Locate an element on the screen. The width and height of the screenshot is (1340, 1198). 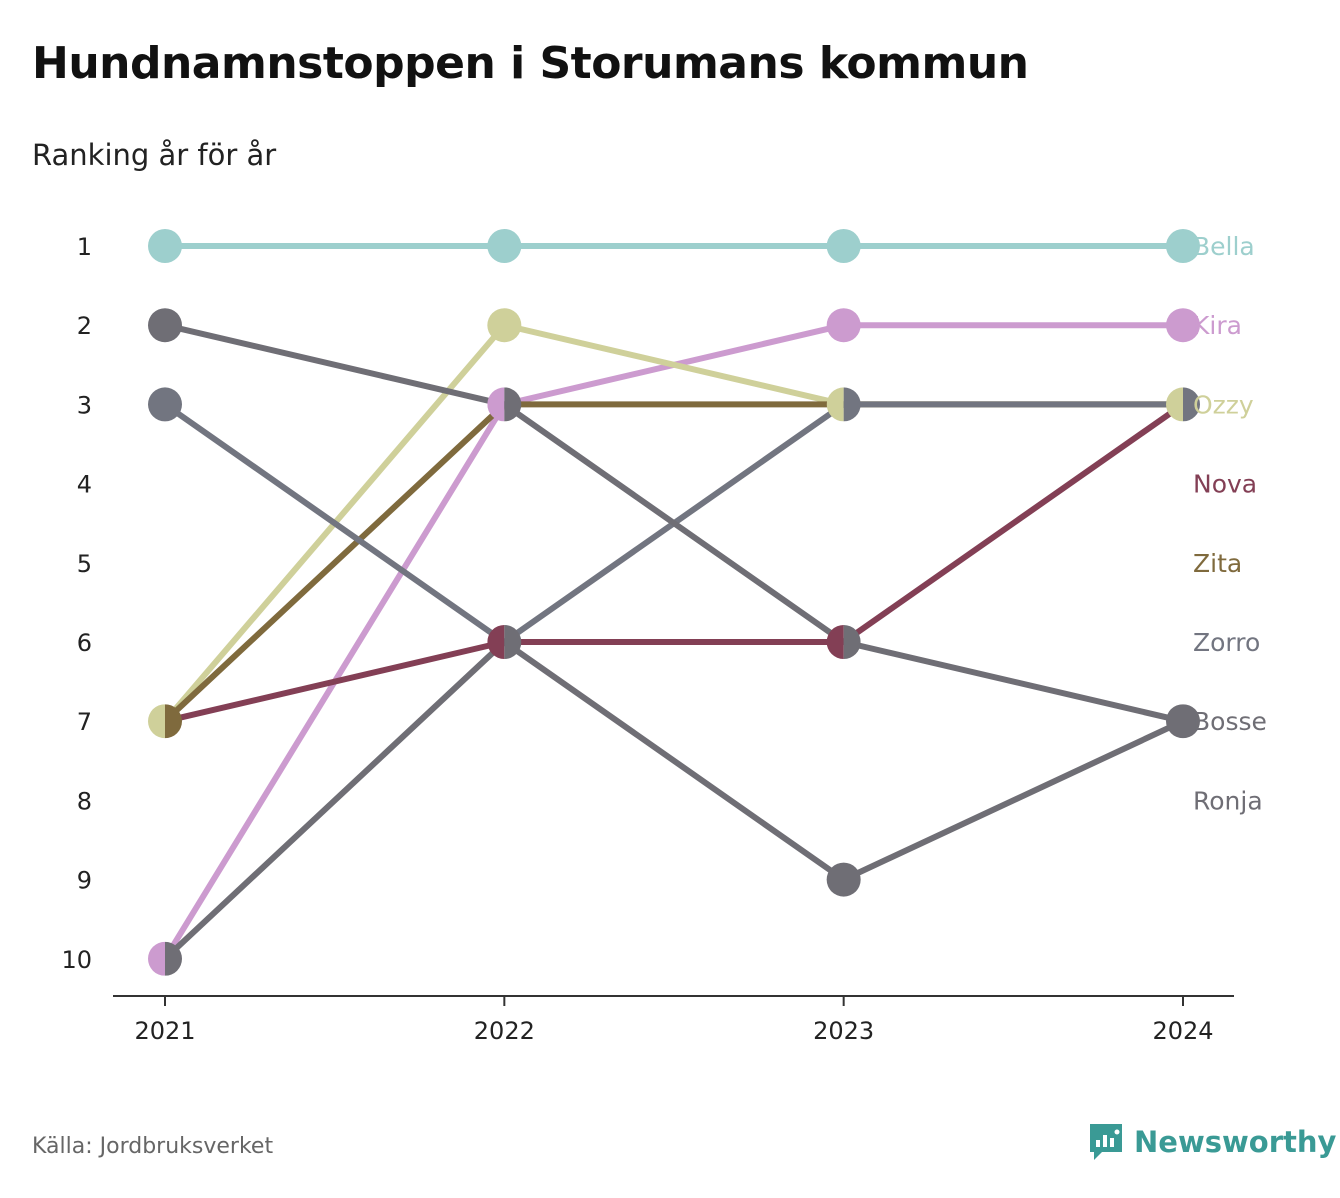
y-tick-label-3: 3 is located at coordinates (84, 405).